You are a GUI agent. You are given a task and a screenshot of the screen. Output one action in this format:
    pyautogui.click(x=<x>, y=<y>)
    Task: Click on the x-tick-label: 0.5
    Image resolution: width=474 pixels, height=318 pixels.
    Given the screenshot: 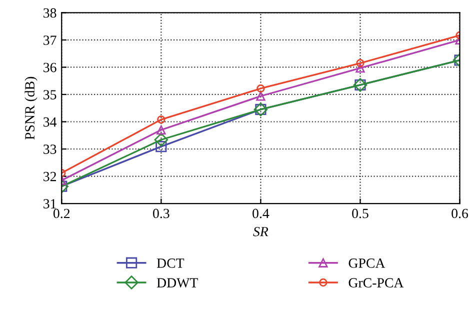 What is the action you would take?
    pyautogui.click(x=360, y=213)
    